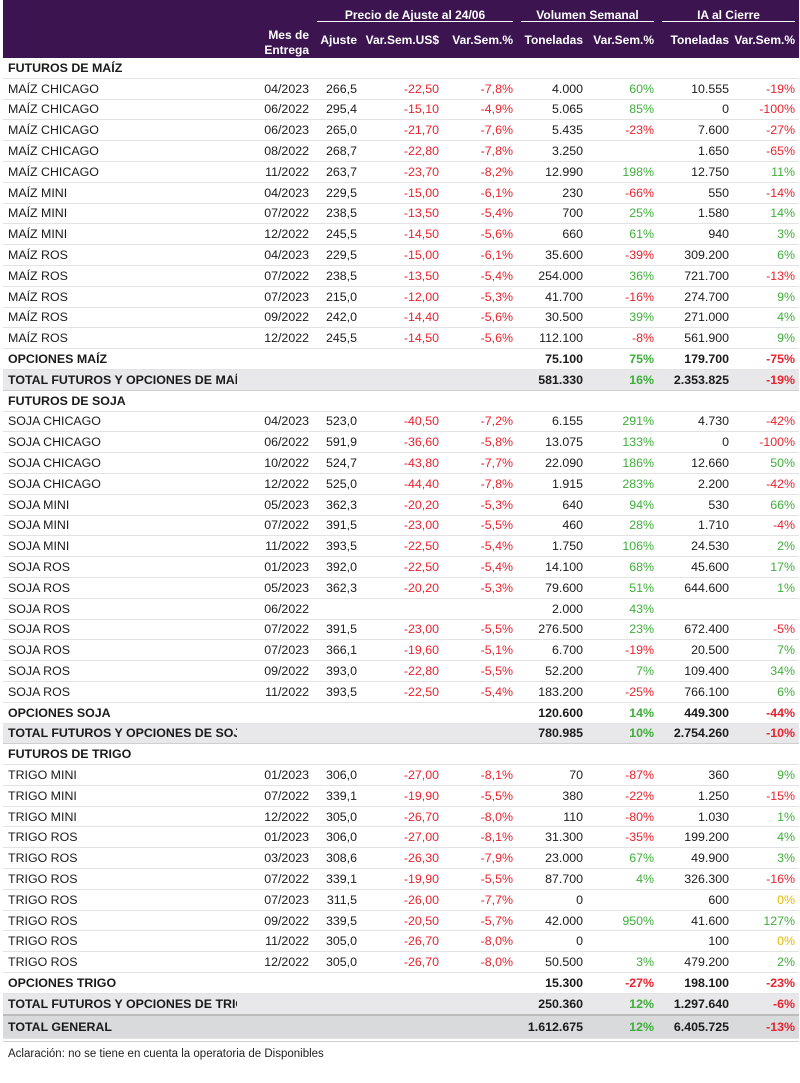  I want to click on cell-vol: 87.700, so click(552, 879).